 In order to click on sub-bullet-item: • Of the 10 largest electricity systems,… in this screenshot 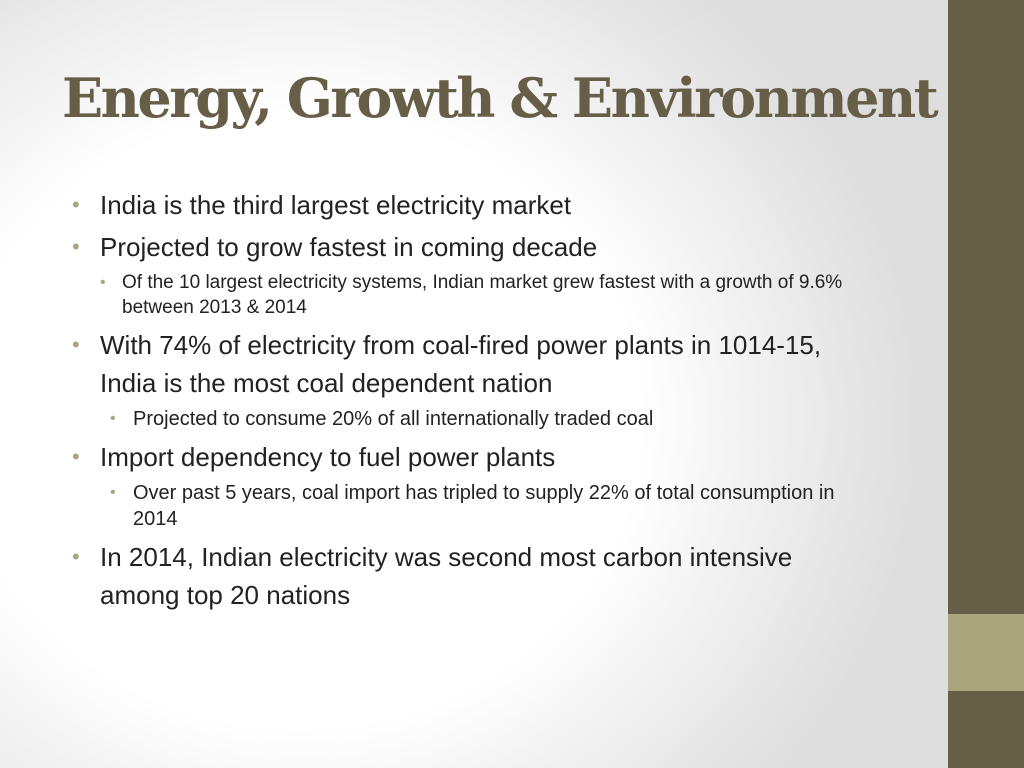, I will do `click(472, 295)`.